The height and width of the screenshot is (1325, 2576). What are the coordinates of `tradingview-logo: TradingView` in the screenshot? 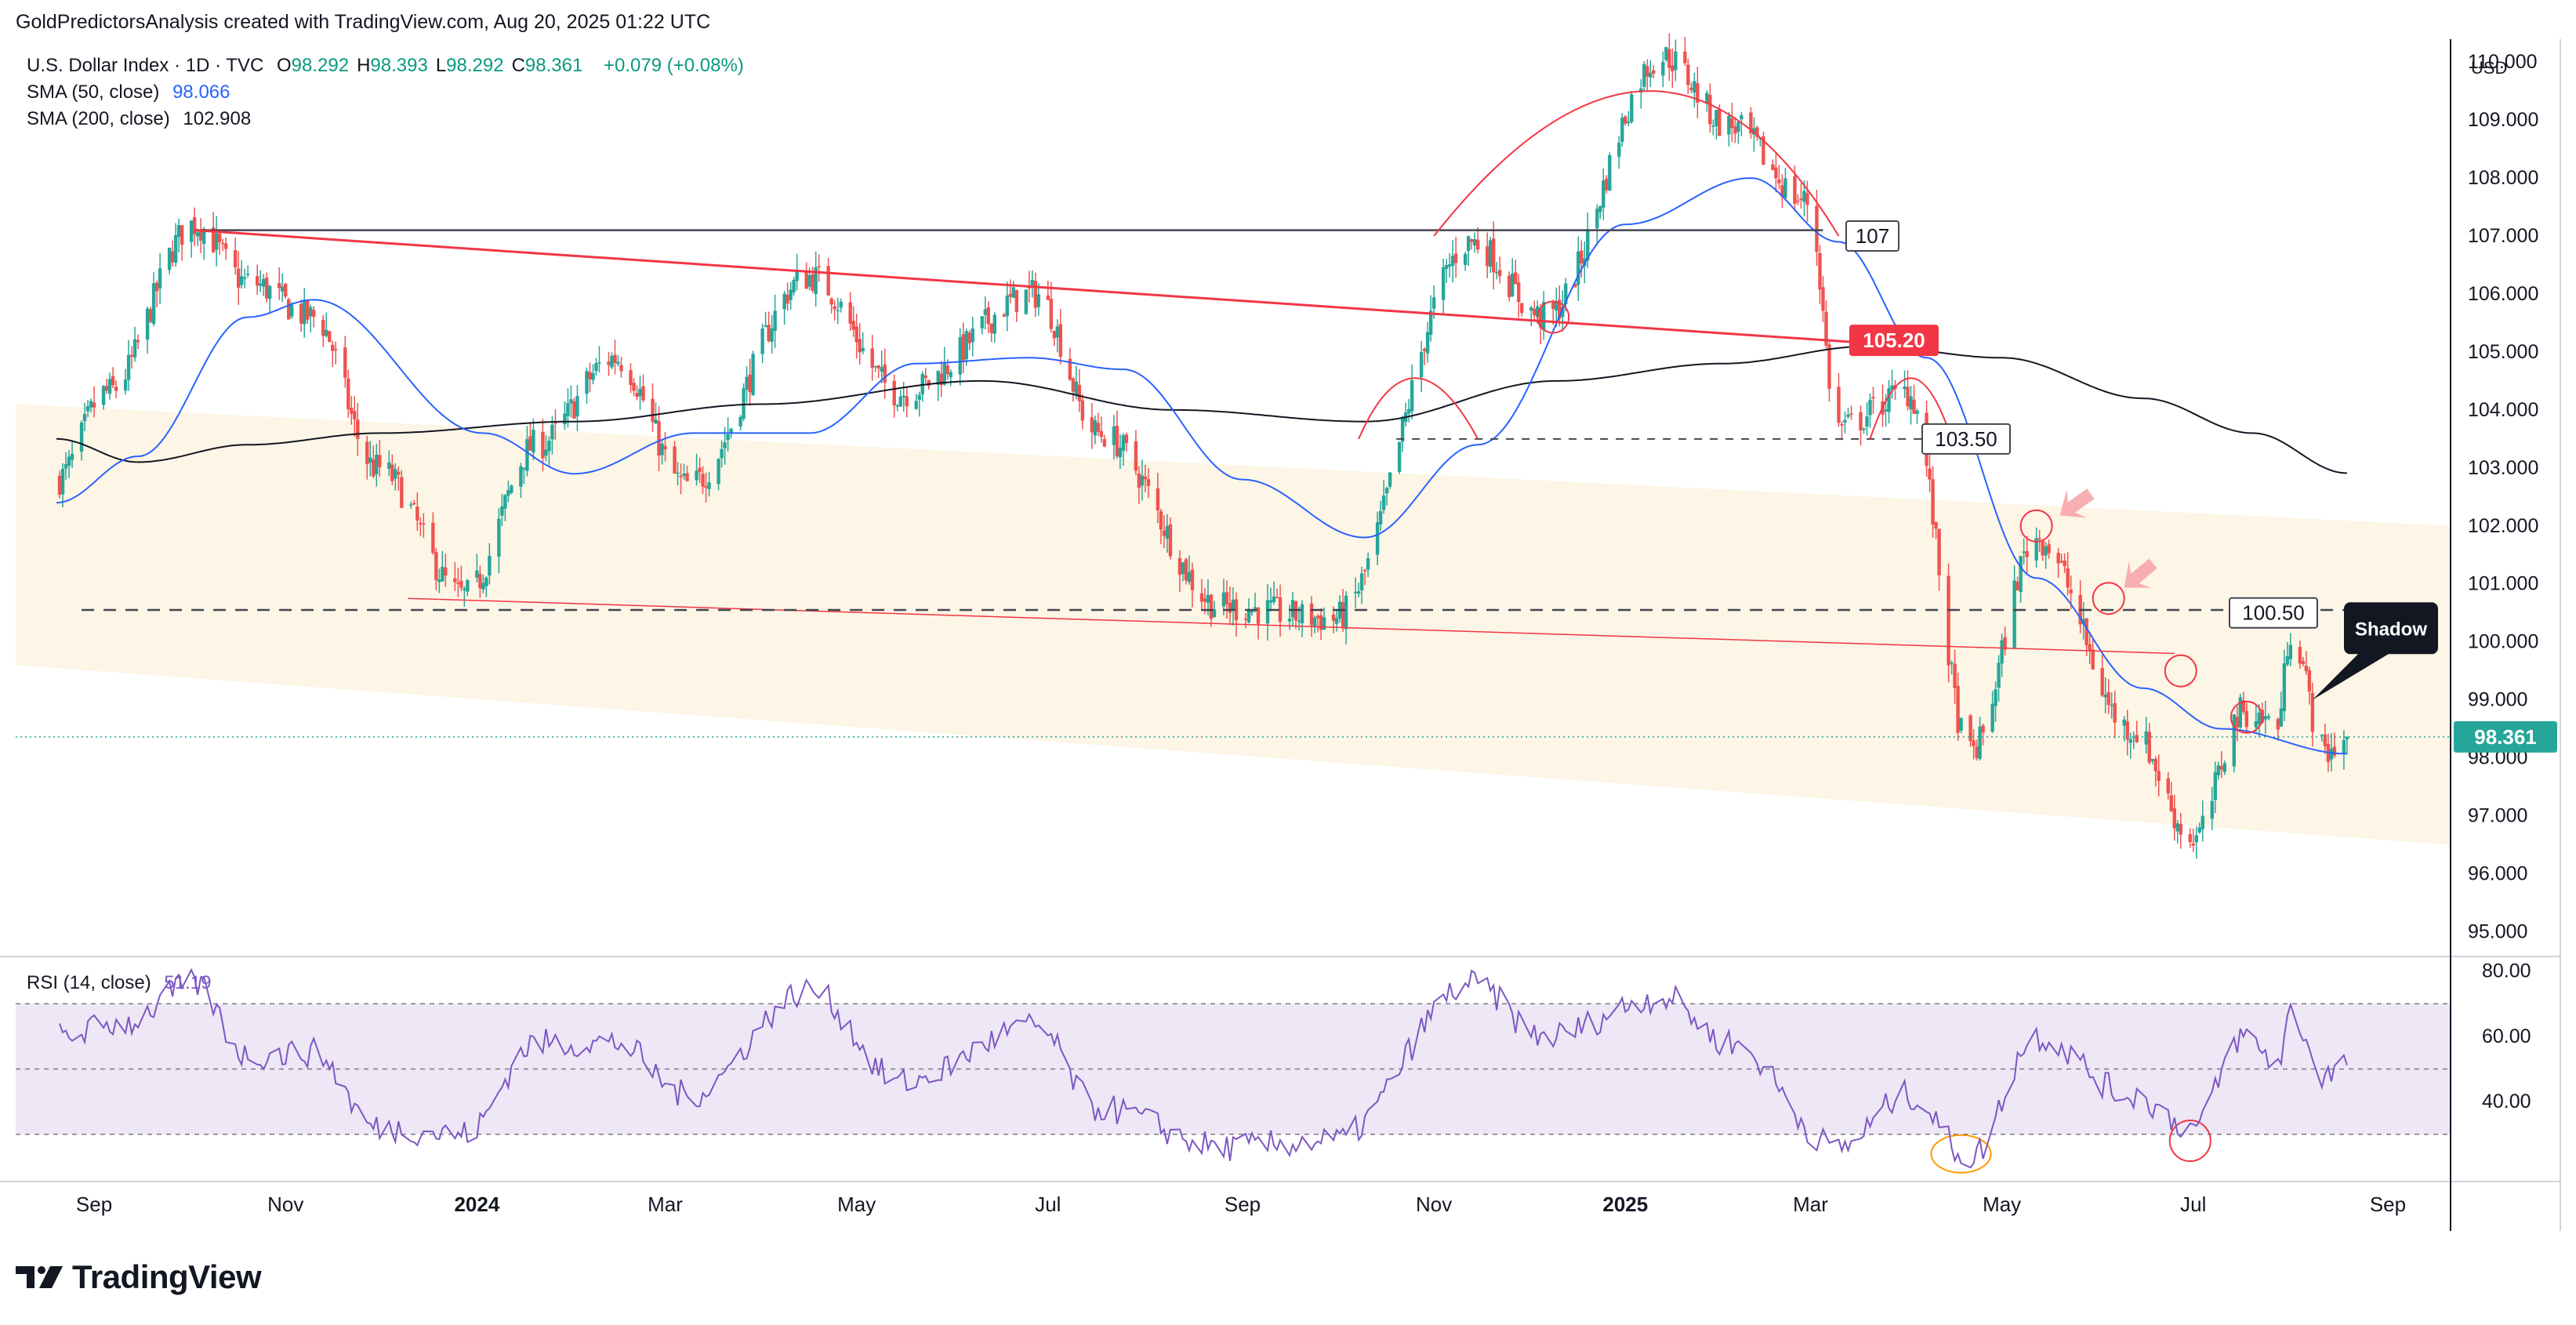 It's located at (139, 1277).